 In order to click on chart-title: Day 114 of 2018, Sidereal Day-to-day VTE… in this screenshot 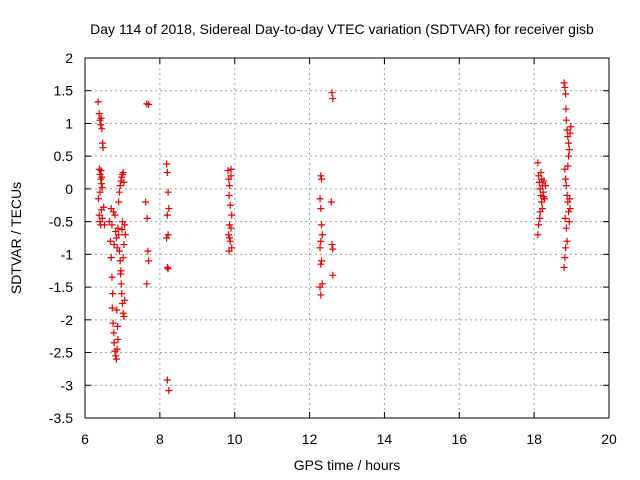, I will do `click(342, 29)`.